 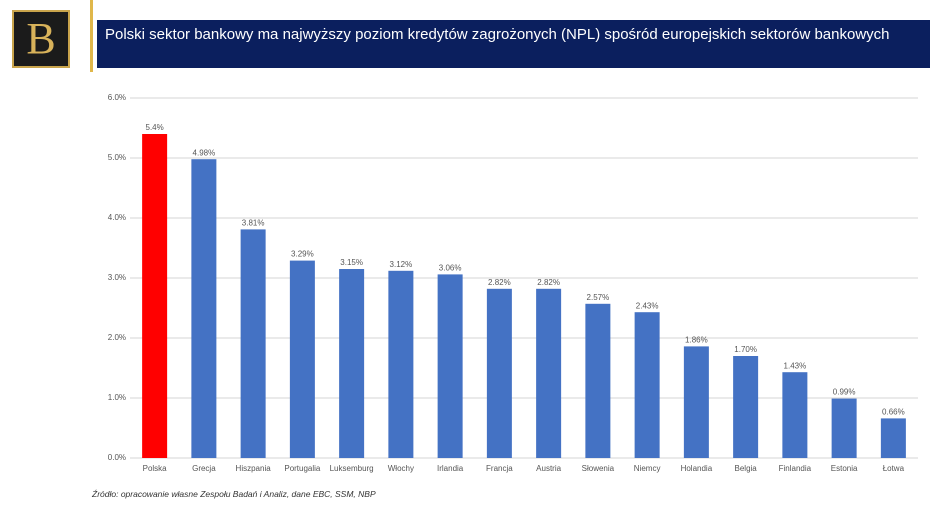 I want to click on x-tick-label: Estonia, so click(x=844, y=468).